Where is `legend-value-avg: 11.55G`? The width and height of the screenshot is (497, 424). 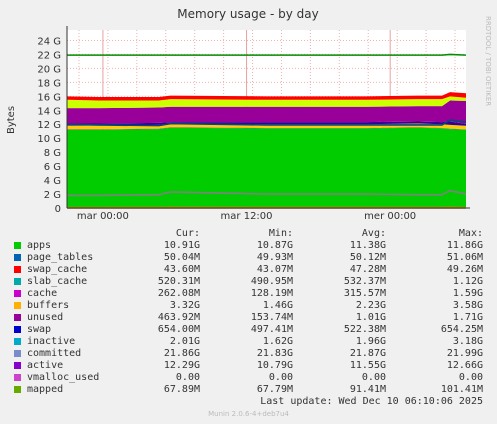
legend-value-avg: 11.55G is located at coordinates (367, 365).